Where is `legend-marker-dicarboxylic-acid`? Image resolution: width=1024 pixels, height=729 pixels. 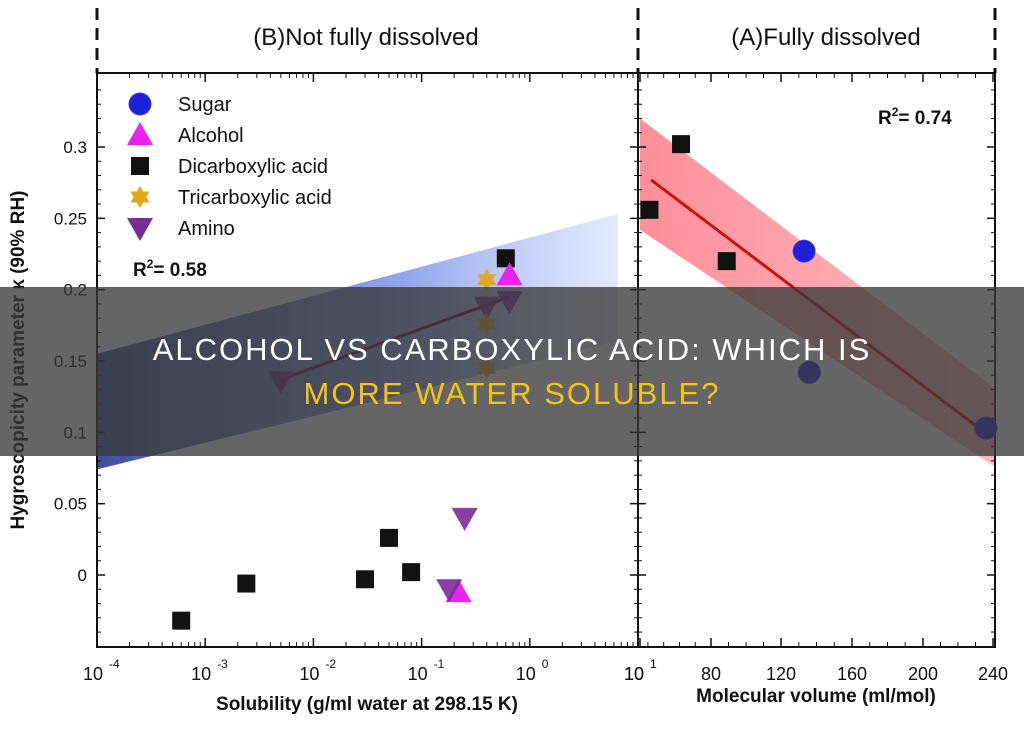 legend-marker-dicarboxylic-acid is located at coordinates (140, 166).